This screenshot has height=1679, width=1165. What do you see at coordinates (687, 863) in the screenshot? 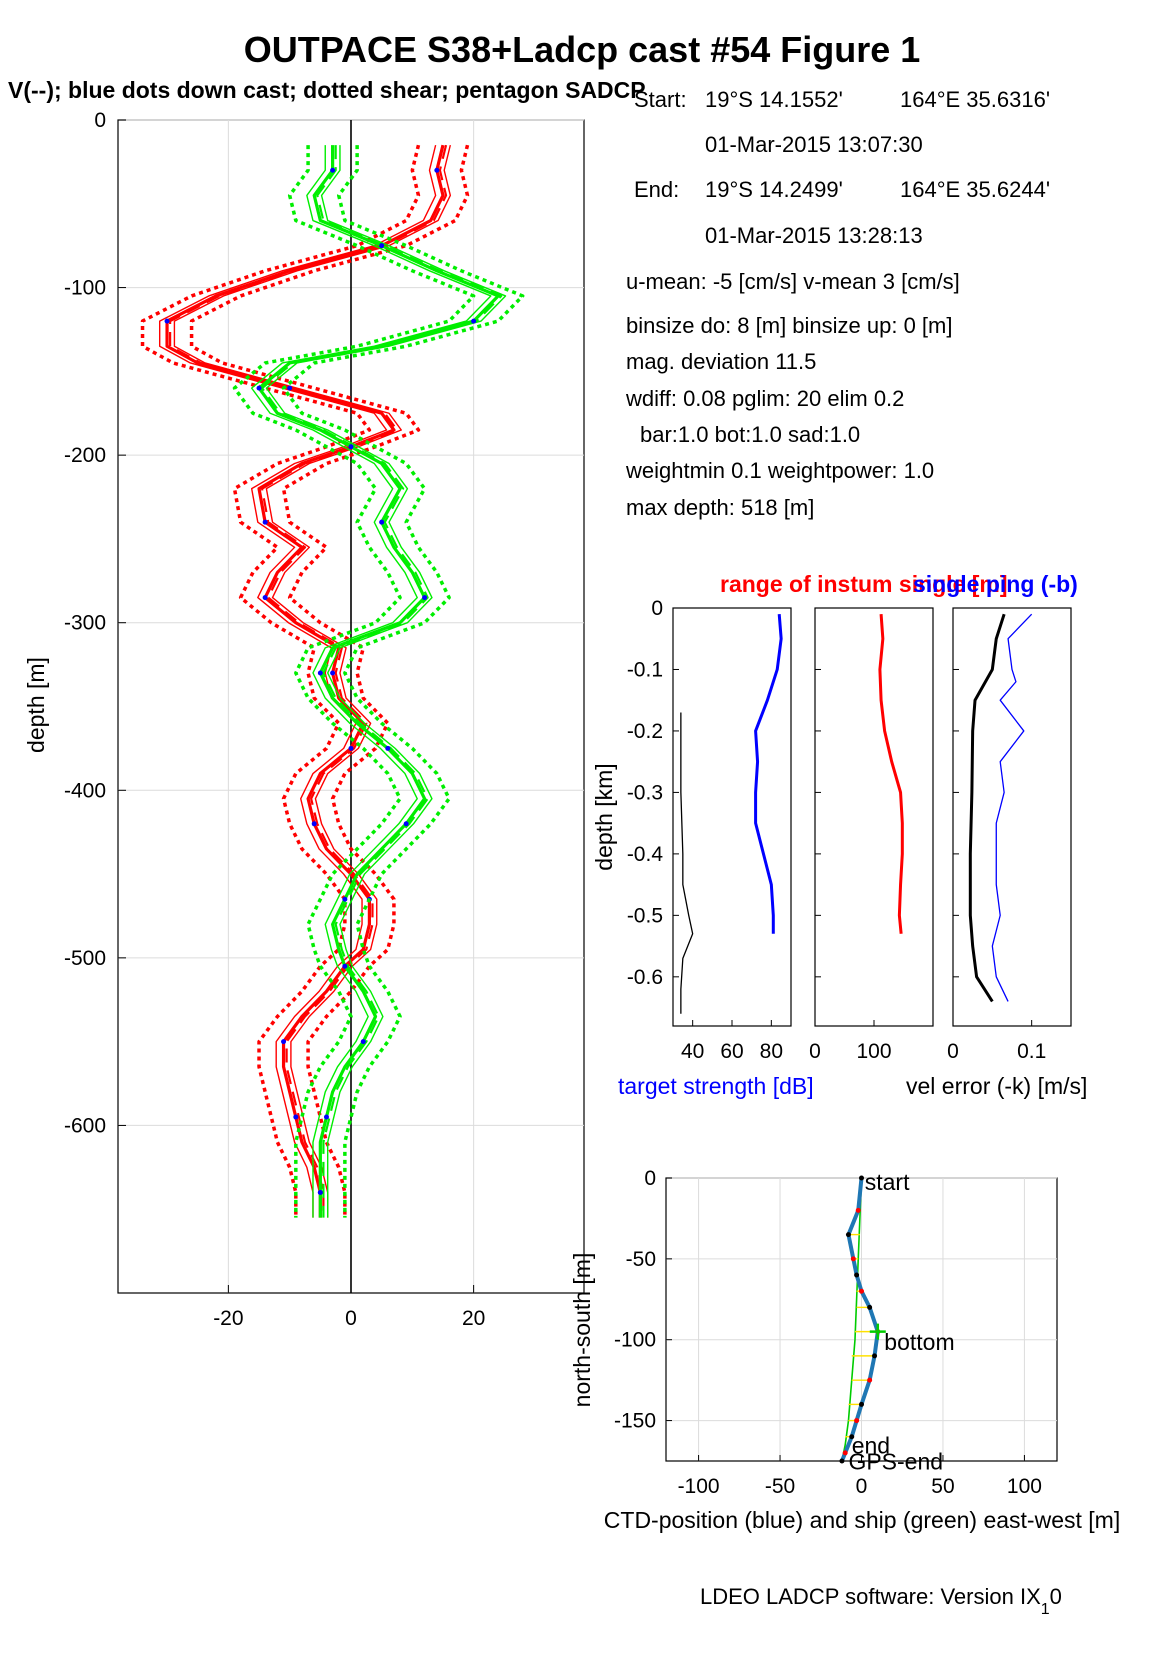
I see `target-strength-line-black` at bounding box center [687, 863].